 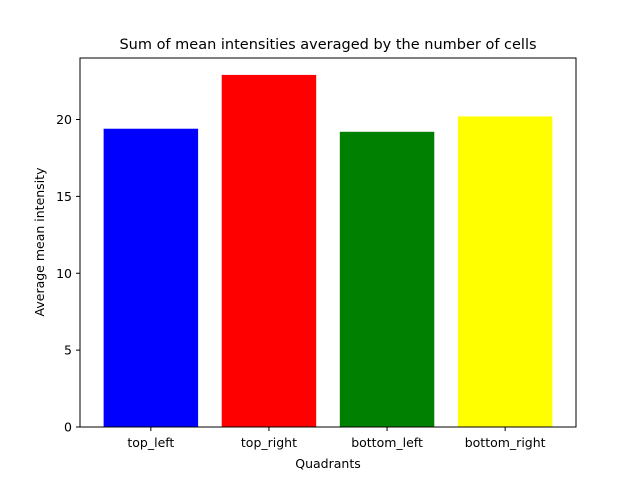 What do you see at coordinates (336, 438) in the screenshot?
I see `x-axis-ticks: top_left top_right bottom_left bottom_right` at bounding box center [336, 438].